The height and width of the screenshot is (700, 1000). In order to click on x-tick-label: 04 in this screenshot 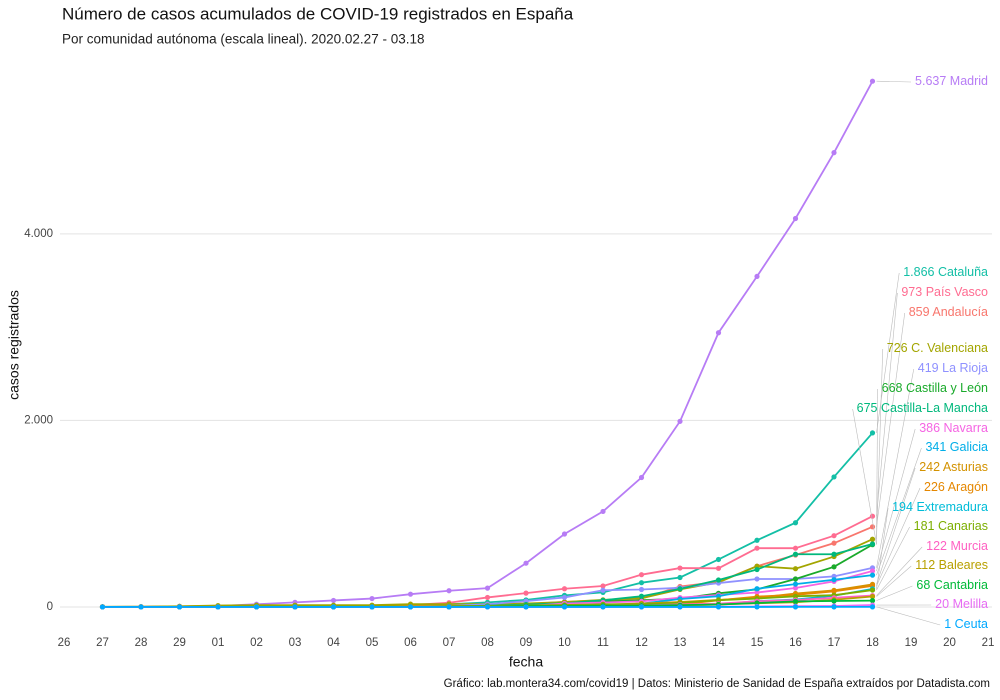, I will do `click(333, 643)`.